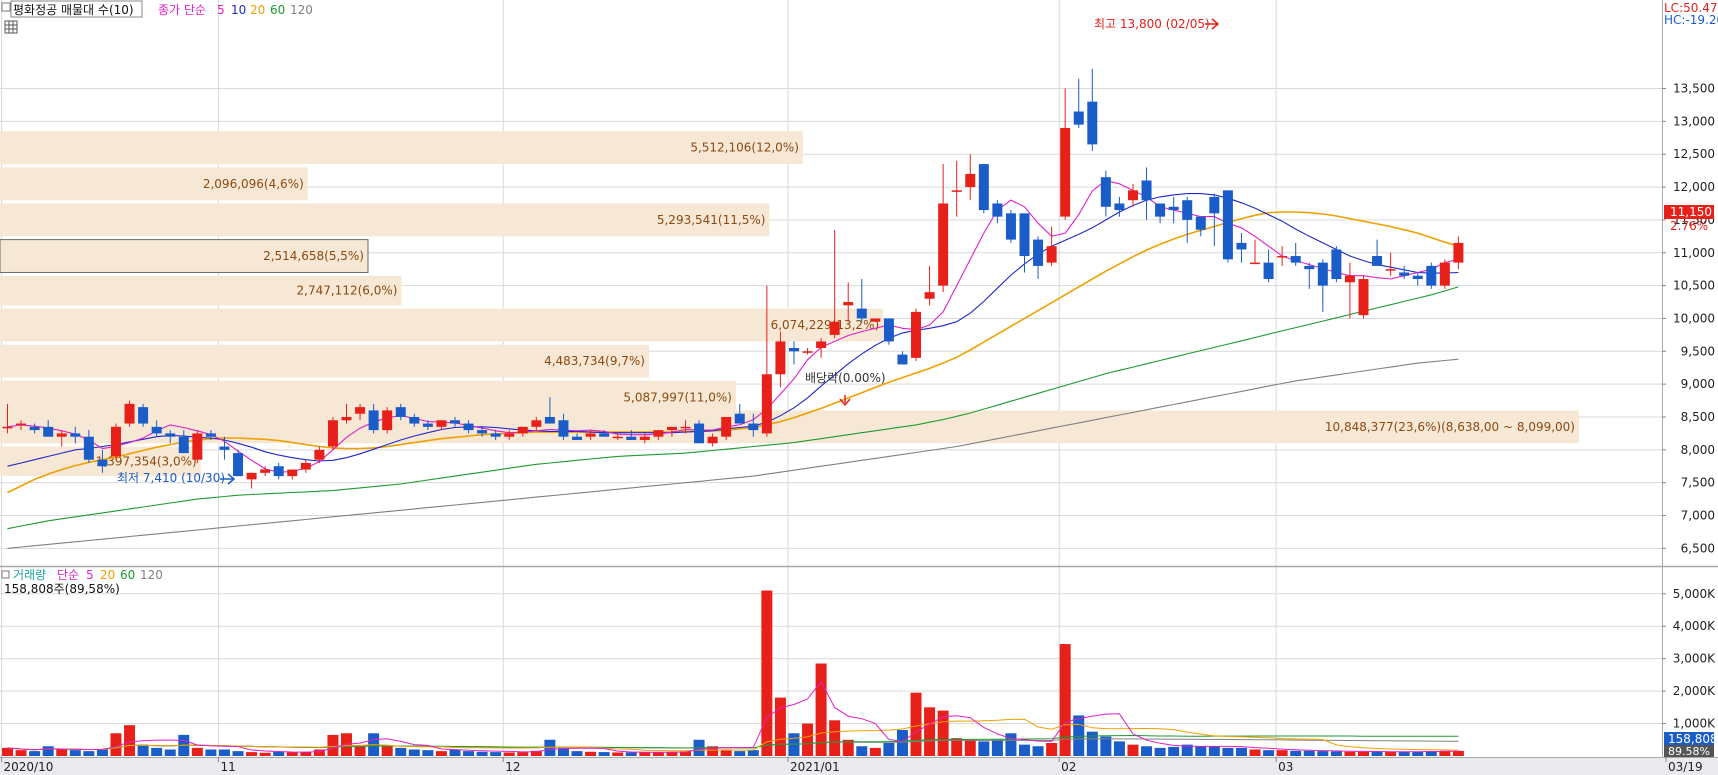  What do you see at coordinates (1689, 751) in the screenshot?
I see `volume-pct: 89.58%` at bounding box center [1689, 751].